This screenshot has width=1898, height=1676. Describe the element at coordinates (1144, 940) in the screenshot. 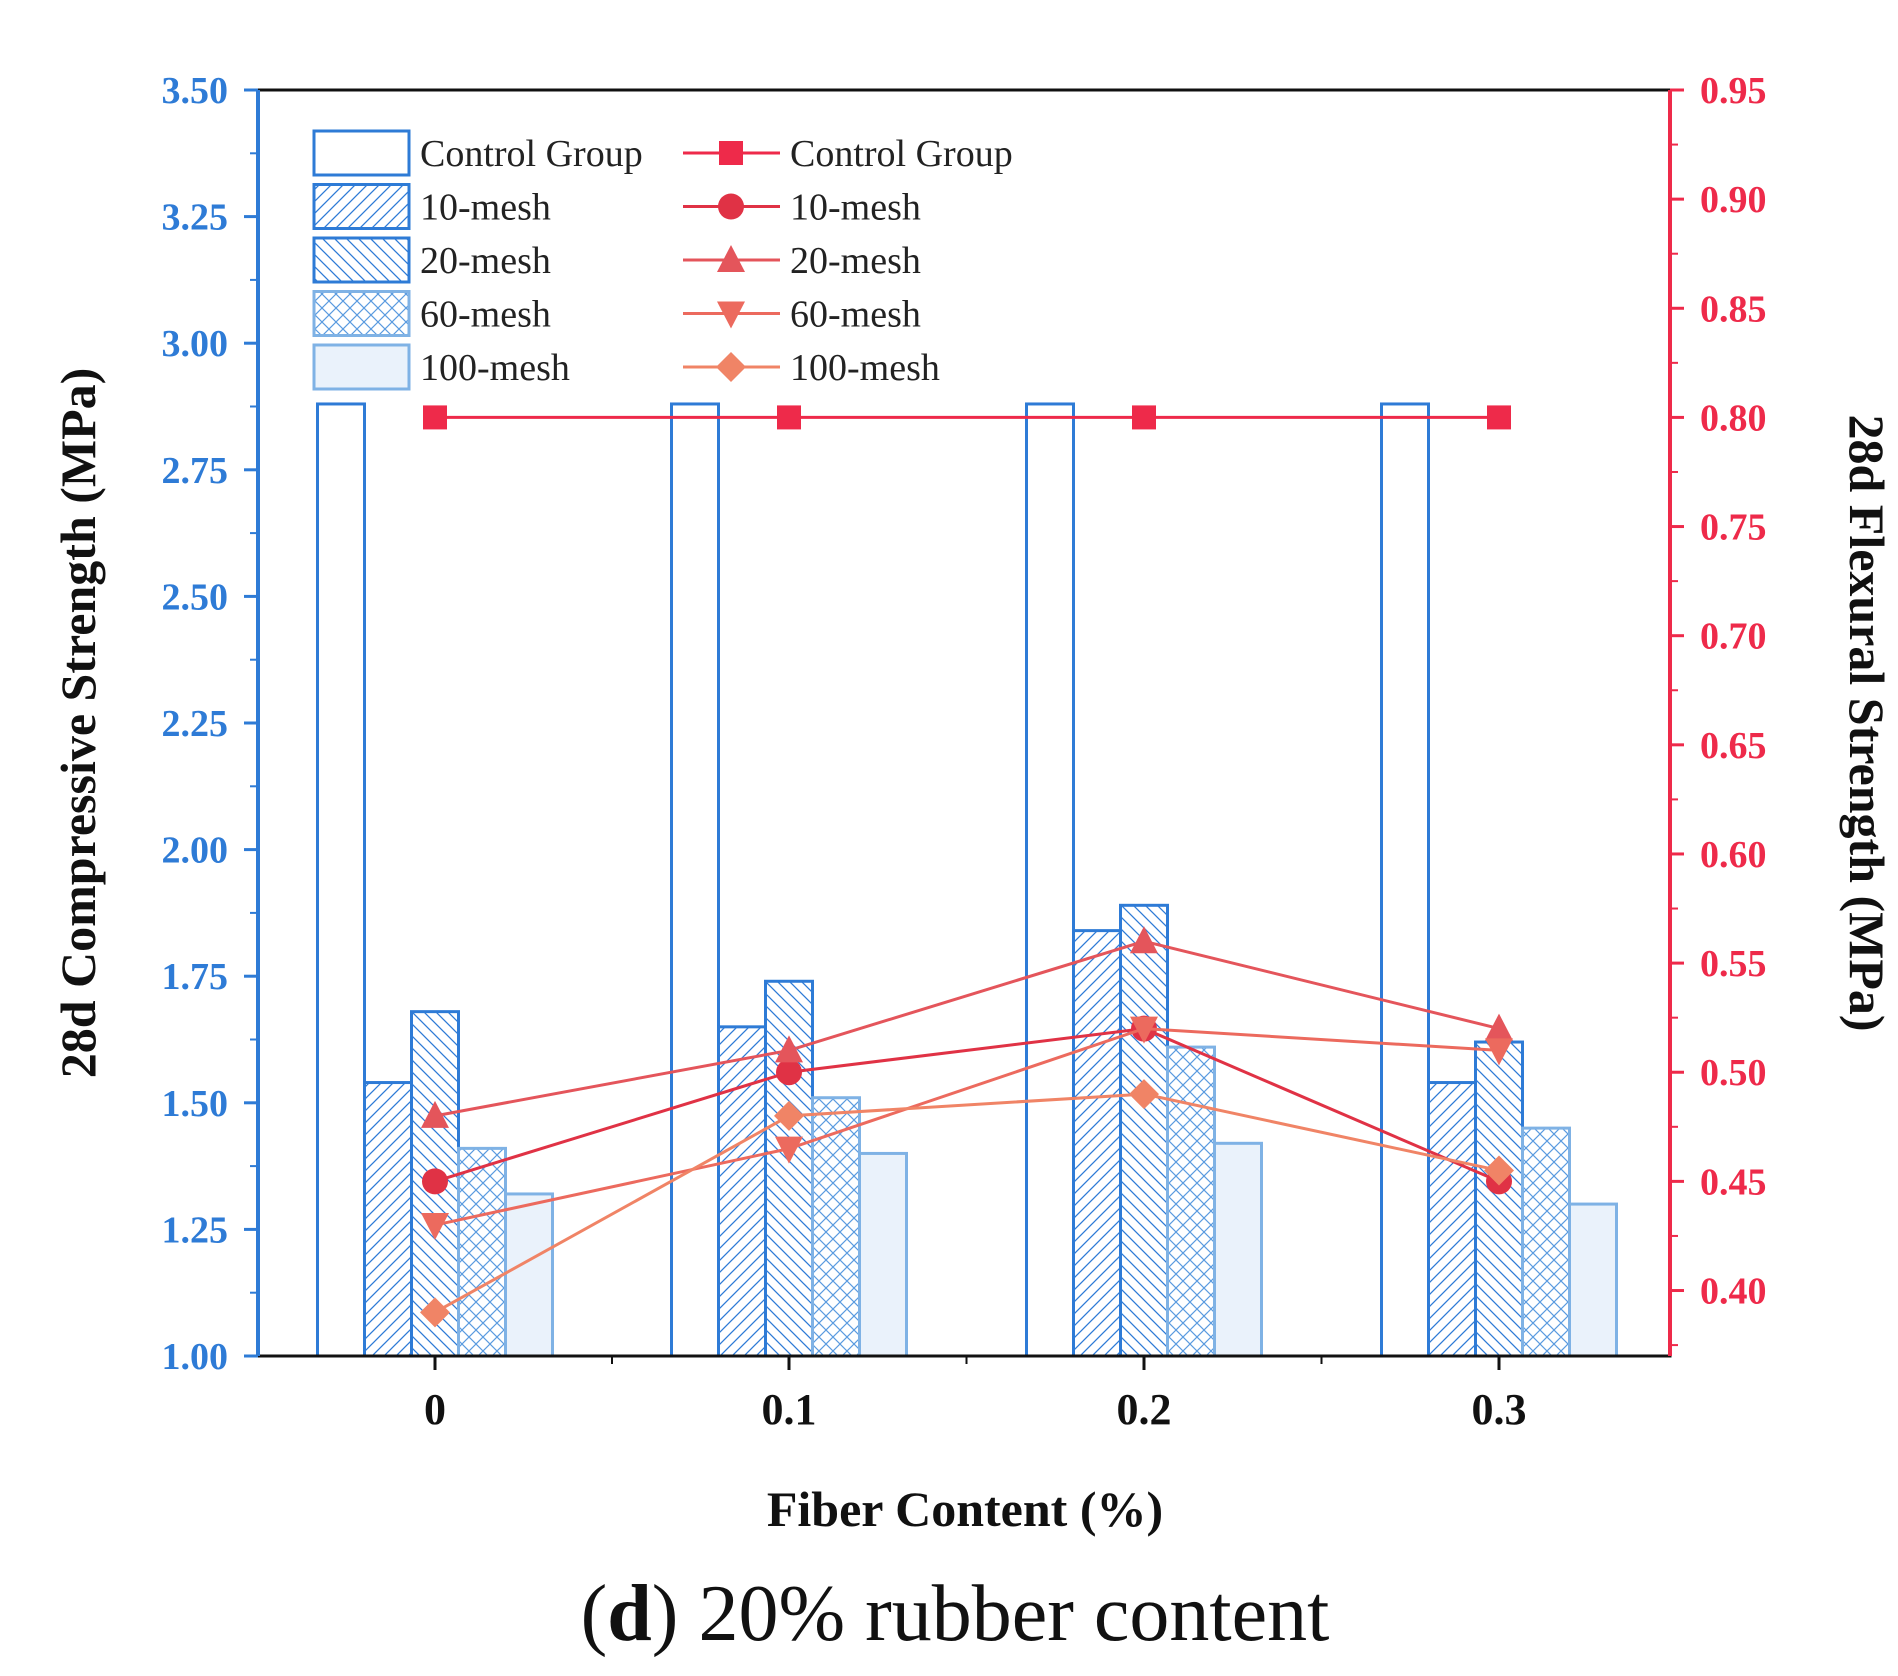

I see `point-20-mesh-0.2` at that location.